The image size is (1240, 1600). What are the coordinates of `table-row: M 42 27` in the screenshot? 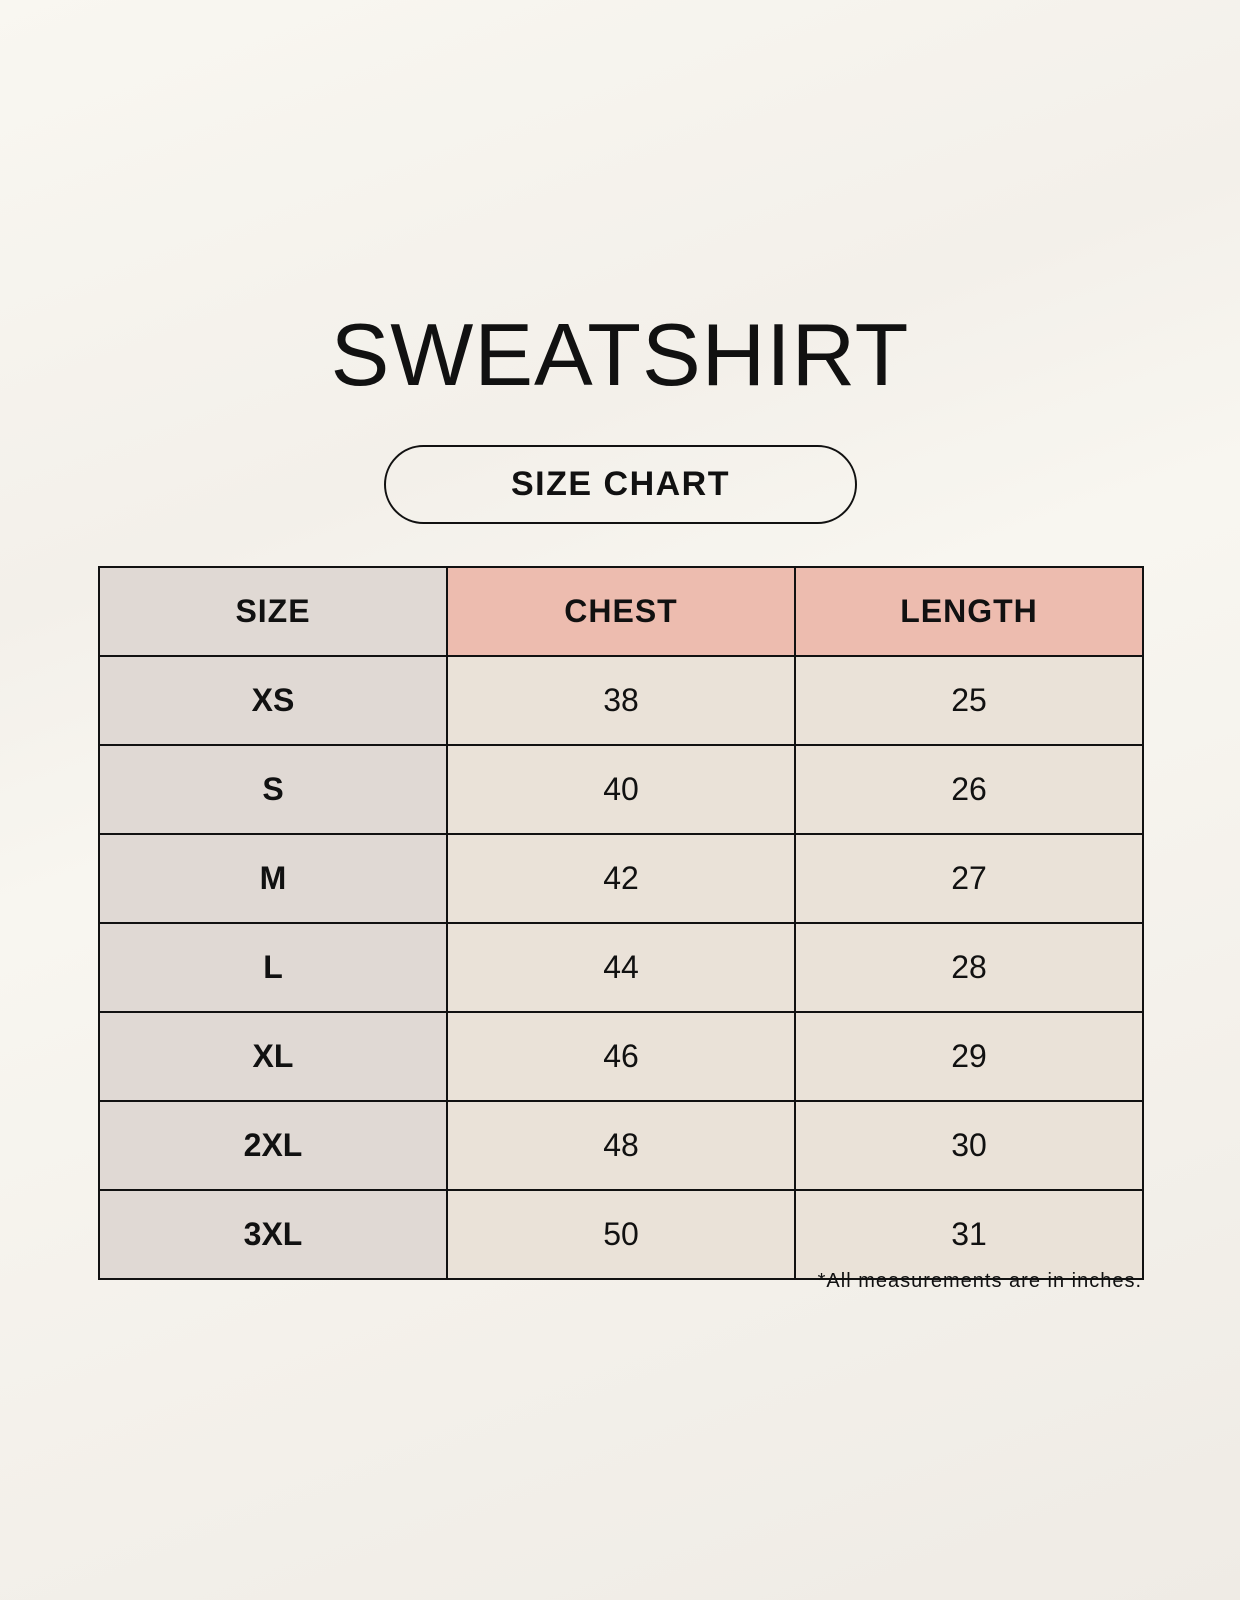 It's located at (621, 878).